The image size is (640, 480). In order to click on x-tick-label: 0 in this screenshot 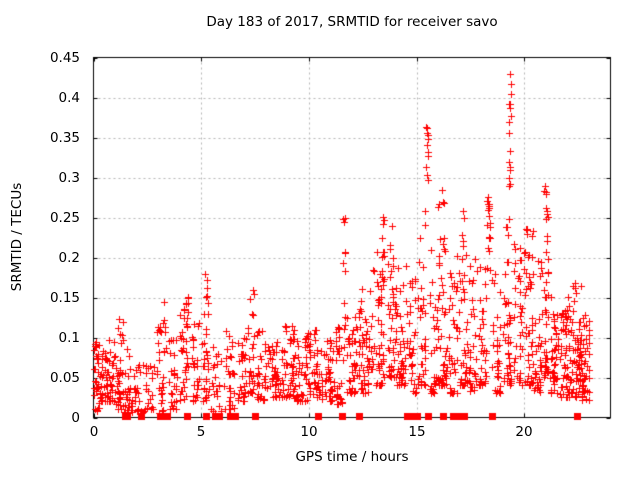, I will do `click(94, 432)`.